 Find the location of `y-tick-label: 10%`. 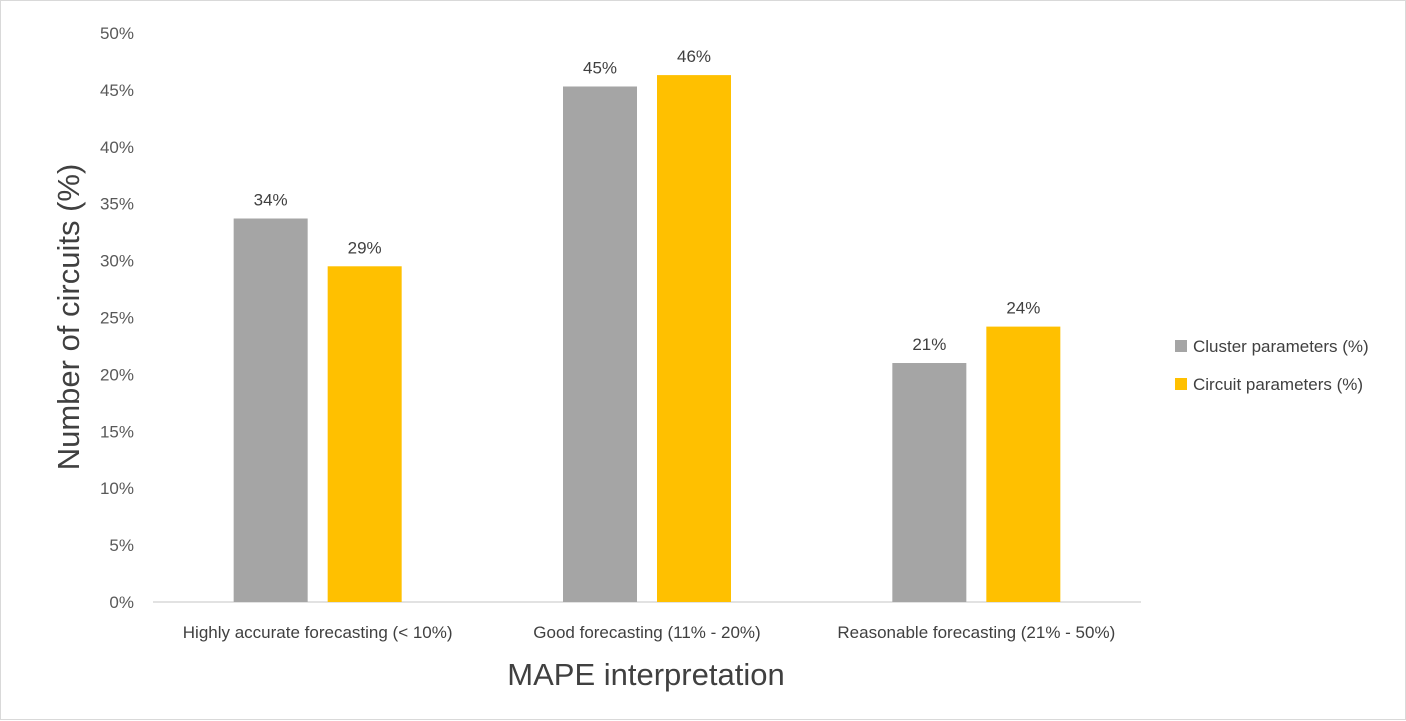

y-tick-label: 10% is located at coordinates (117, 488).